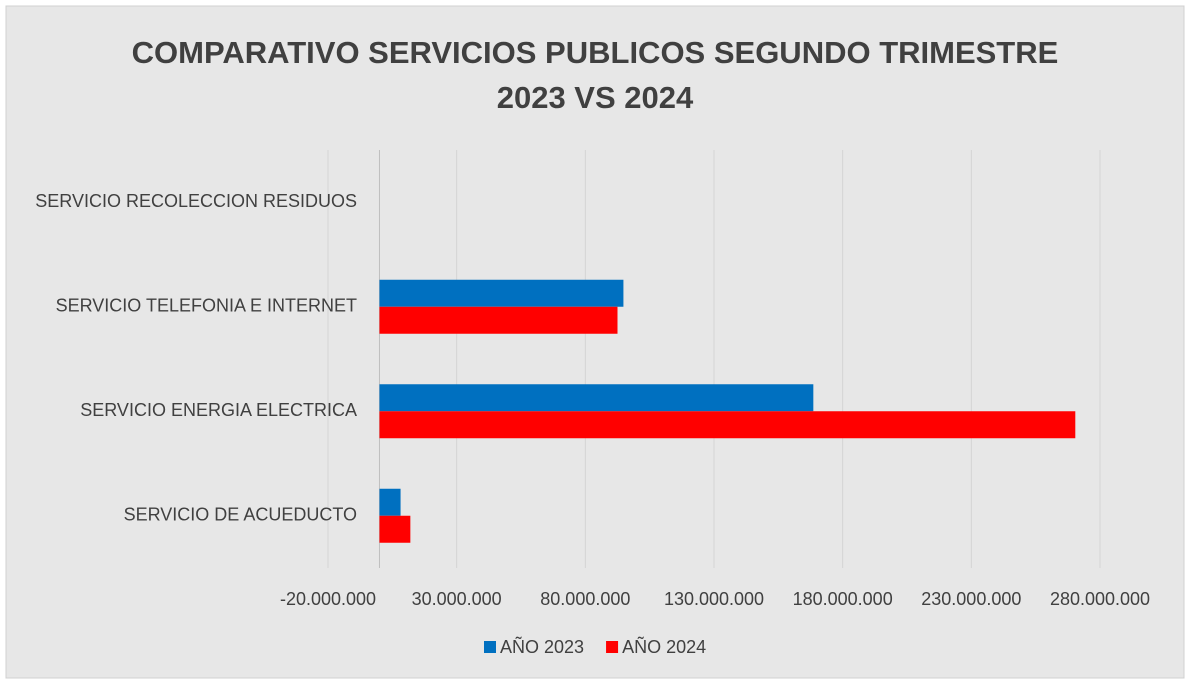 The image size is (1190, 684). Describe the element at coordinates (585, 599) in the screenshot. I see `x-tick-label: 80.000.000` at that location.